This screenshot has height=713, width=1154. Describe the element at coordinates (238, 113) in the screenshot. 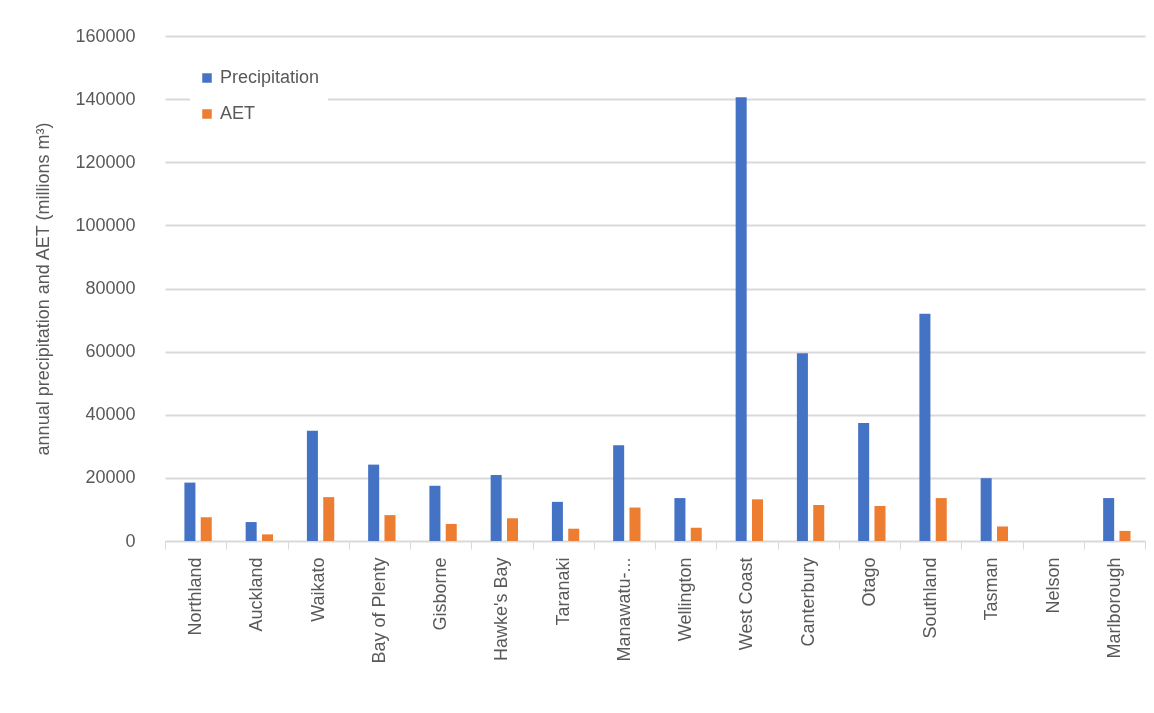

I see `legend-label: AET` at that location.